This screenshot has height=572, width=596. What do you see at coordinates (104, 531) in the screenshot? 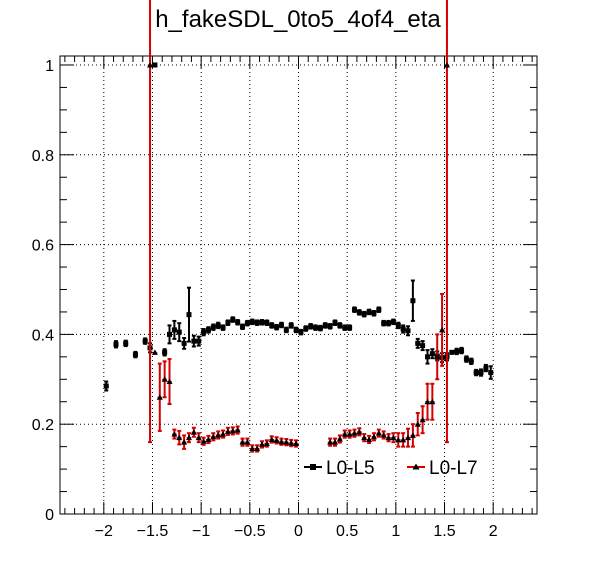
I see `x-tick-label: −2` at bounding box center [104, 531].